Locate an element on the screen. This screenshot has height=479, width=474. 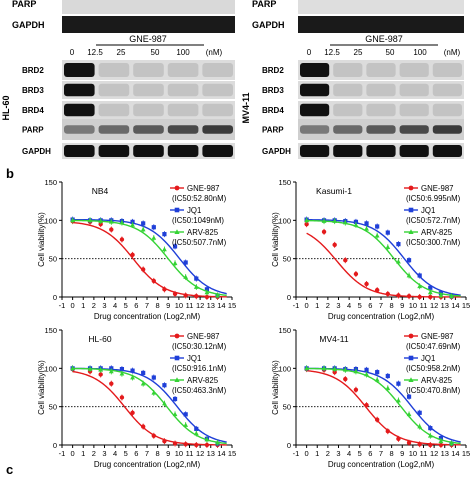
x-tick-label: 13 is located at coordinates (211, 453).